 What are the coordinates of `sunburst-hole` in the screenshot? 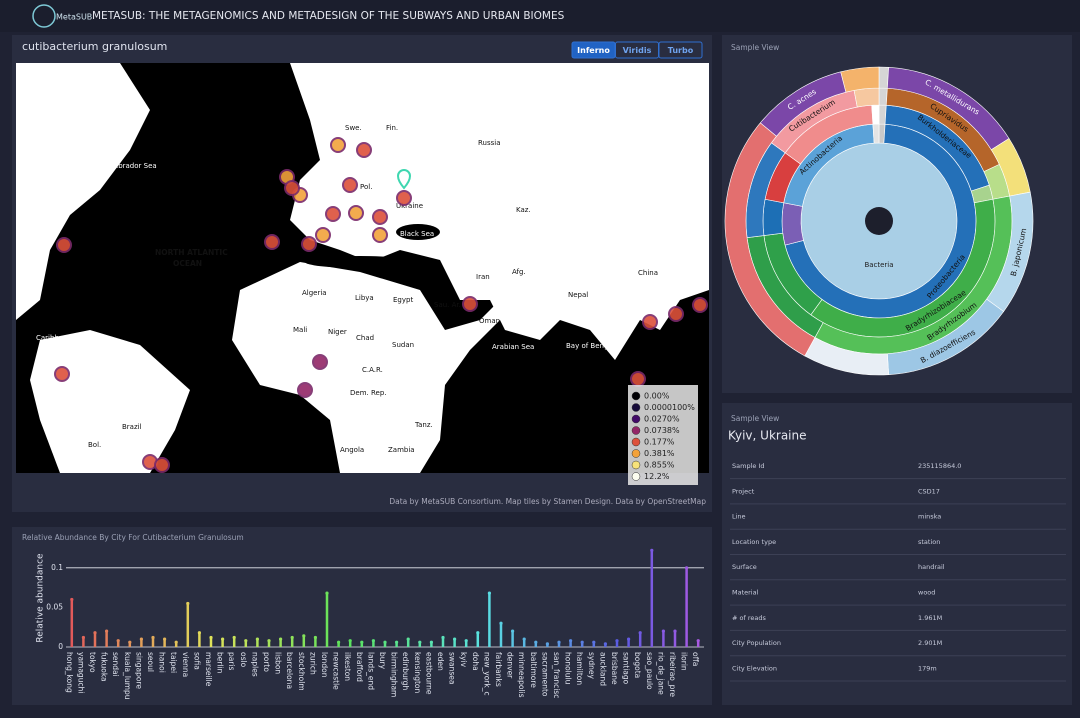 It's located at (879, 221).